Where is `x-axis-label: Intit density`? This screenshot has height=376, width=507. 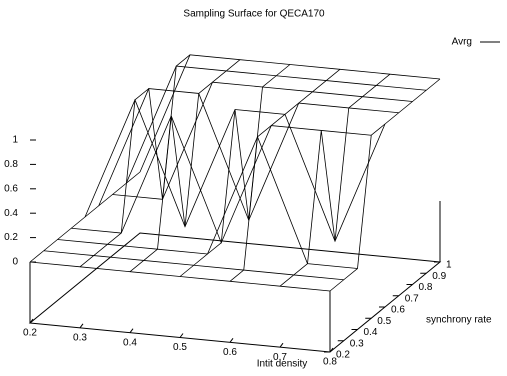 x-axis-label: Intit density is located at coordinates (282, 364).